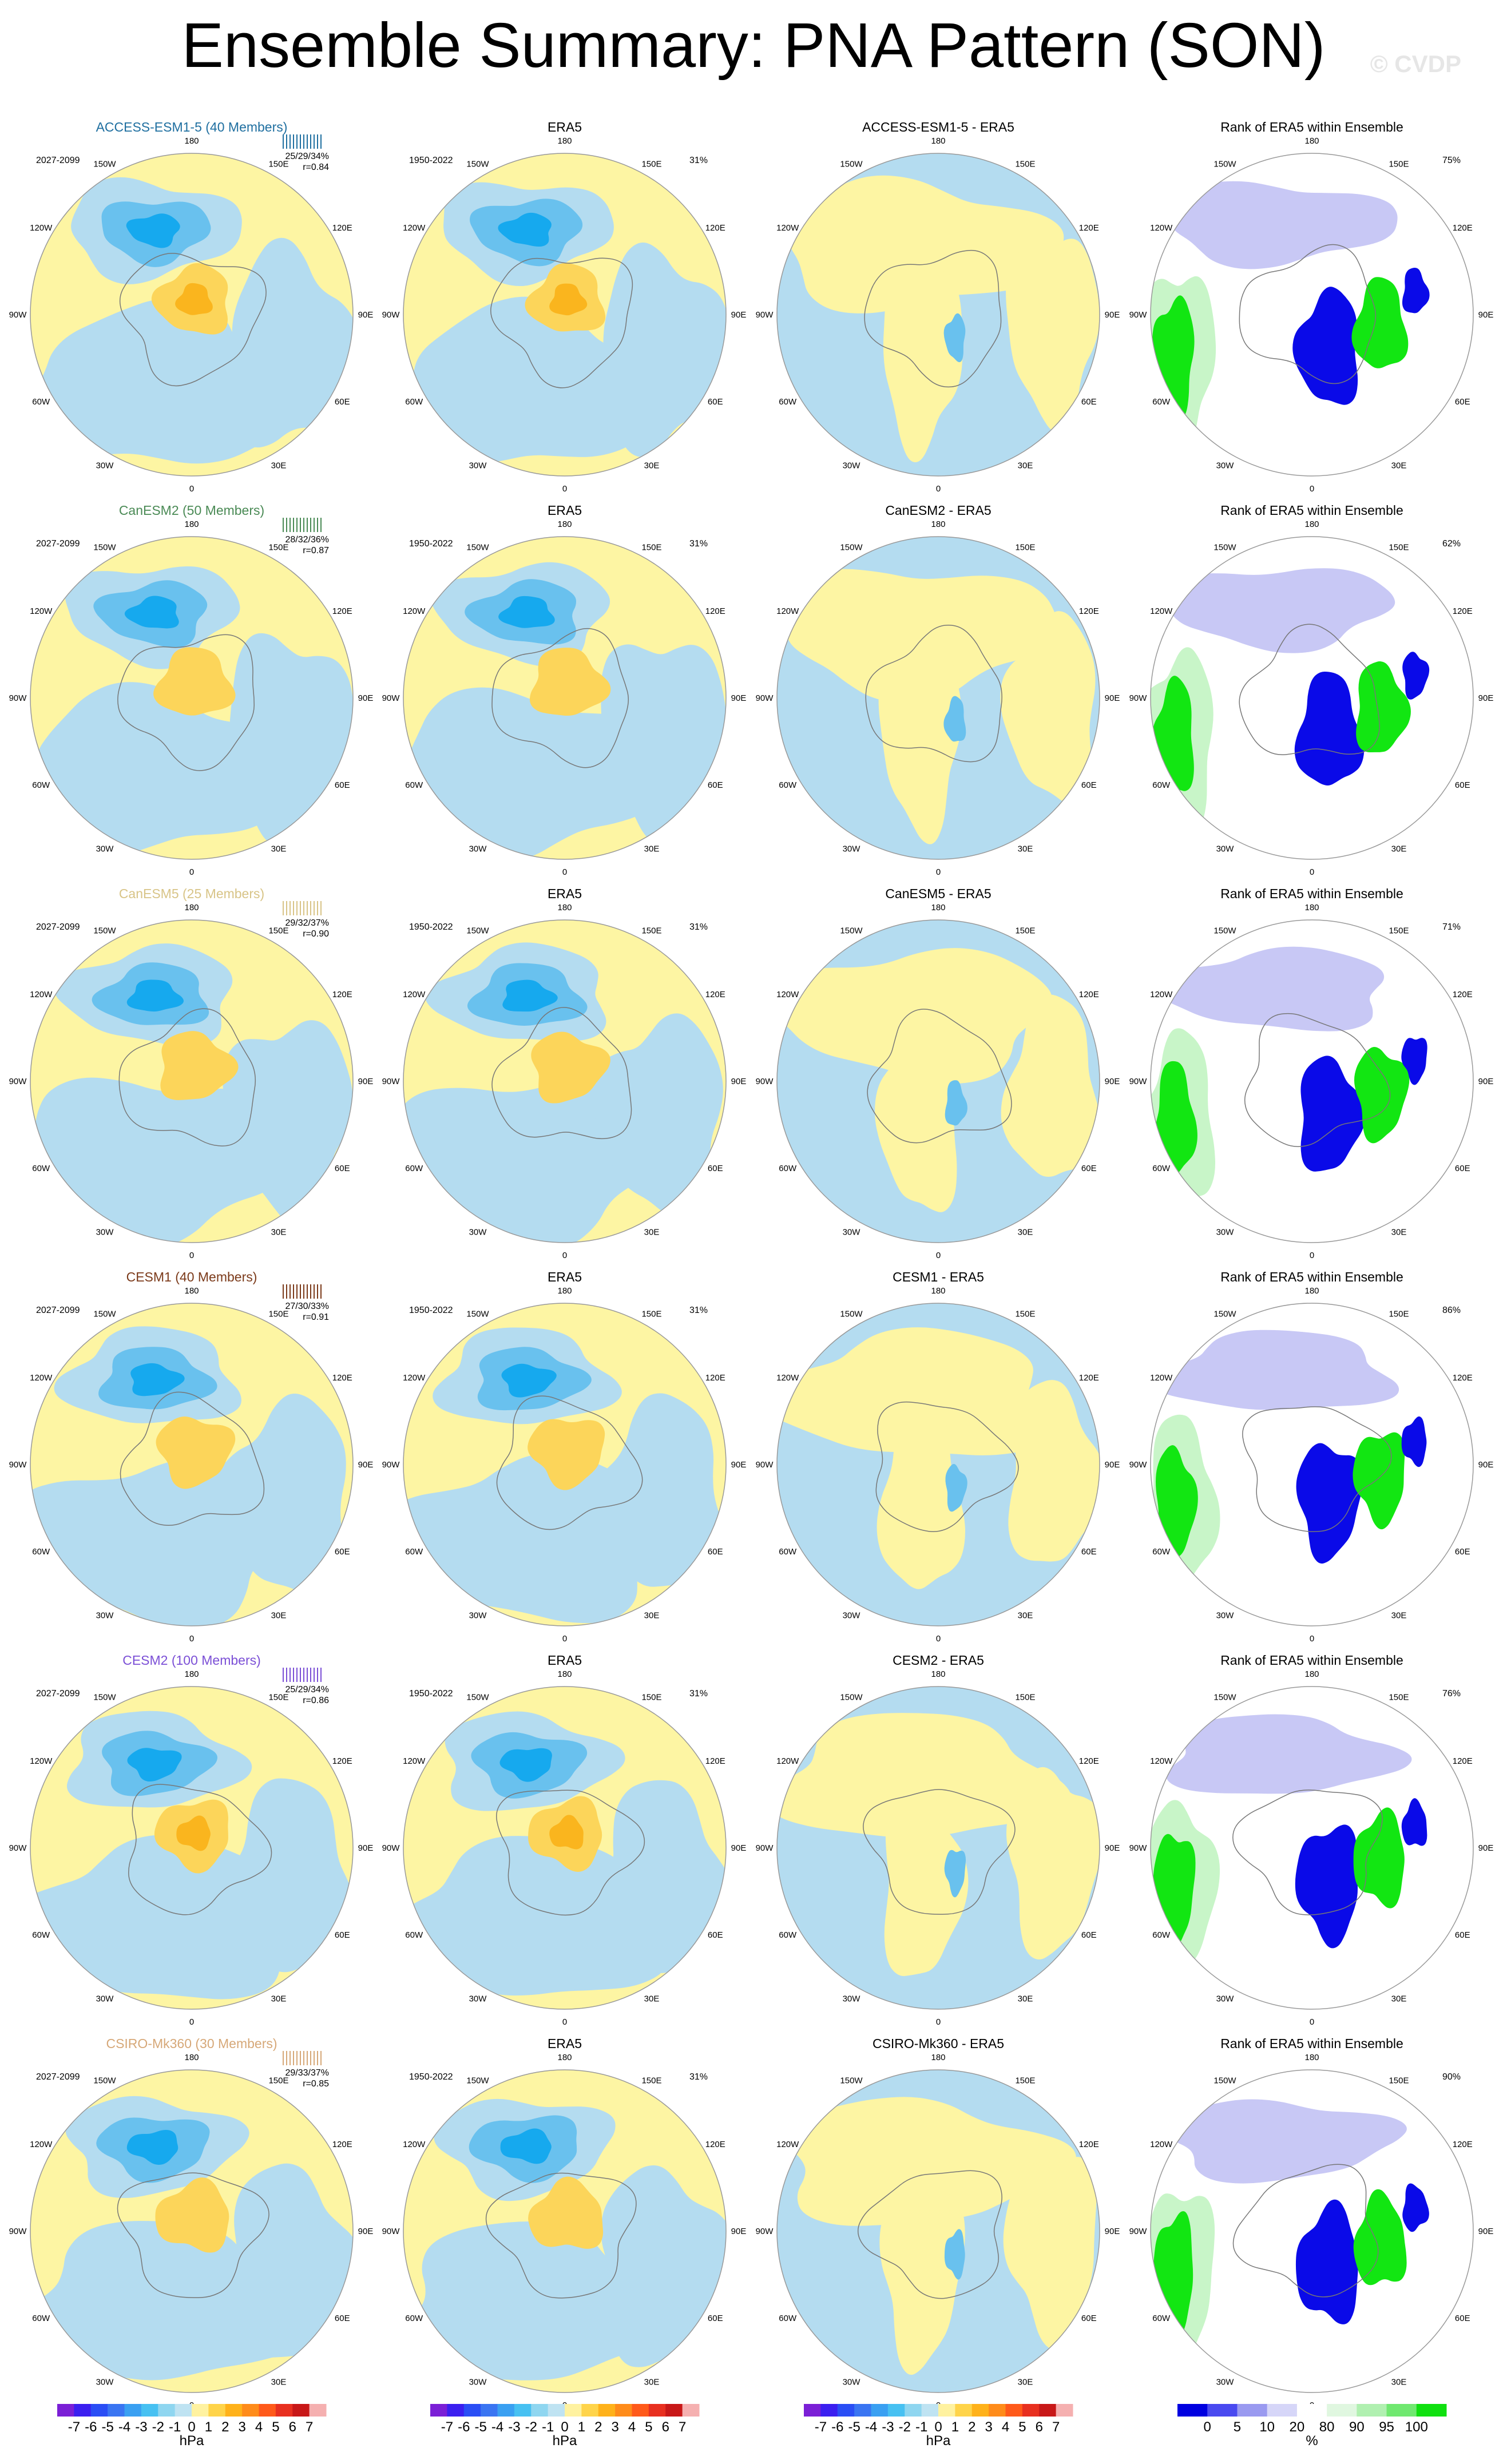 This screenshot has height=2464, width=1507. What do you see at coordinates (316, 167) in the screenshot?
I see `pattern-correlation: r=0.84` at bounding box center [316, 167].